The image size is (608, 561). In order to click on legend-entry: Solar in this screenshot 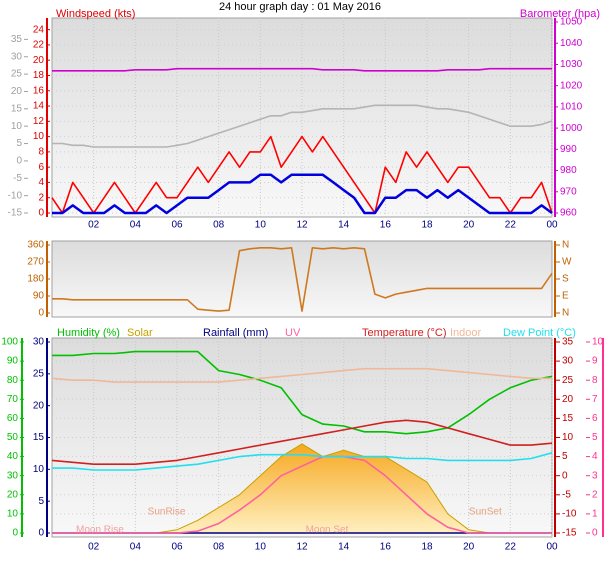, I will do `click(140, 333)`.